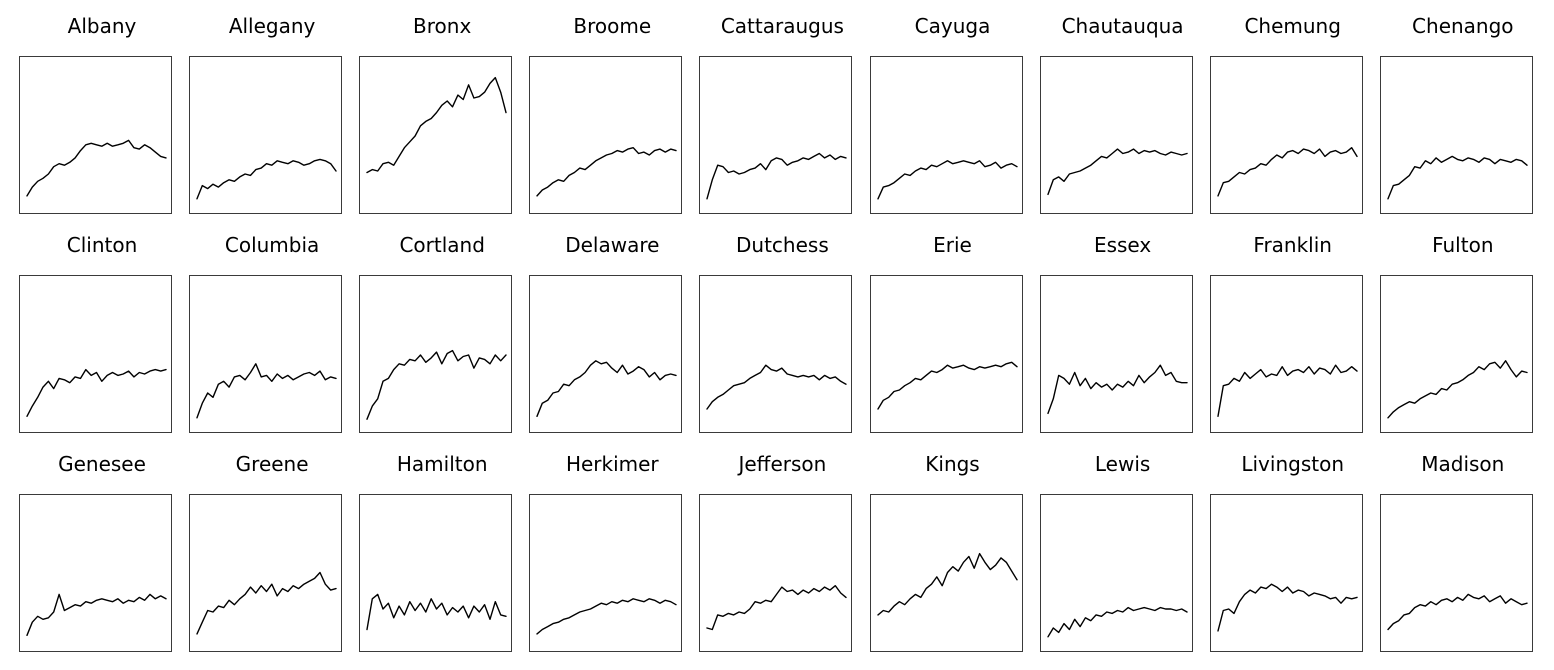  I want to click on chart-panel: Chemung, so click(1293, 107).